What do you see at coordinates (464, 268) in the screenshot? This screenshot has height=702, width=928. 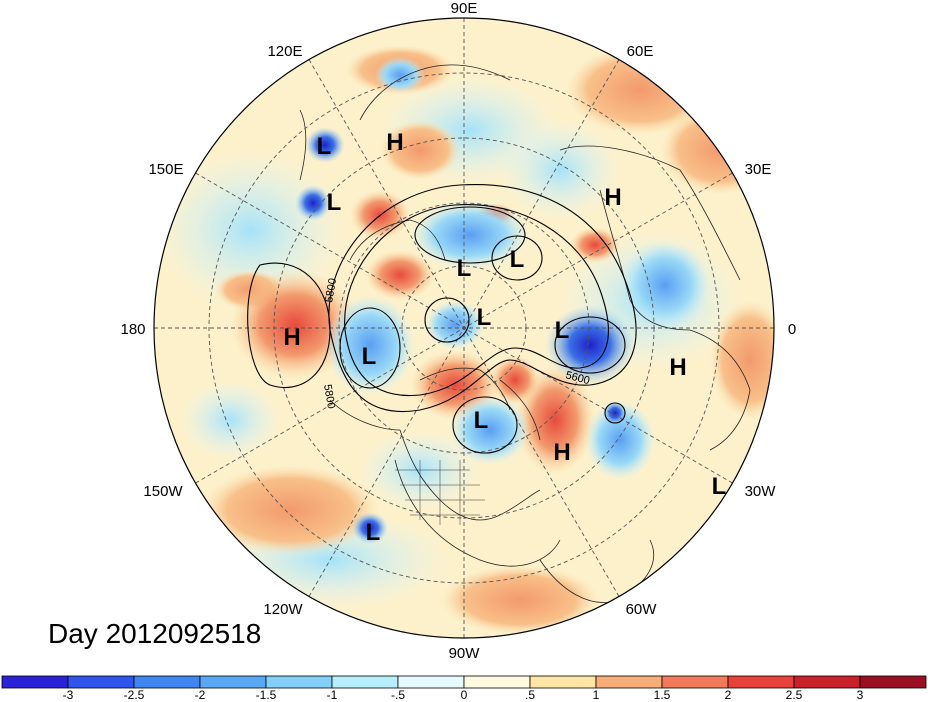 I see `pressure-center-c5: L` at bounding box center [464, 268].